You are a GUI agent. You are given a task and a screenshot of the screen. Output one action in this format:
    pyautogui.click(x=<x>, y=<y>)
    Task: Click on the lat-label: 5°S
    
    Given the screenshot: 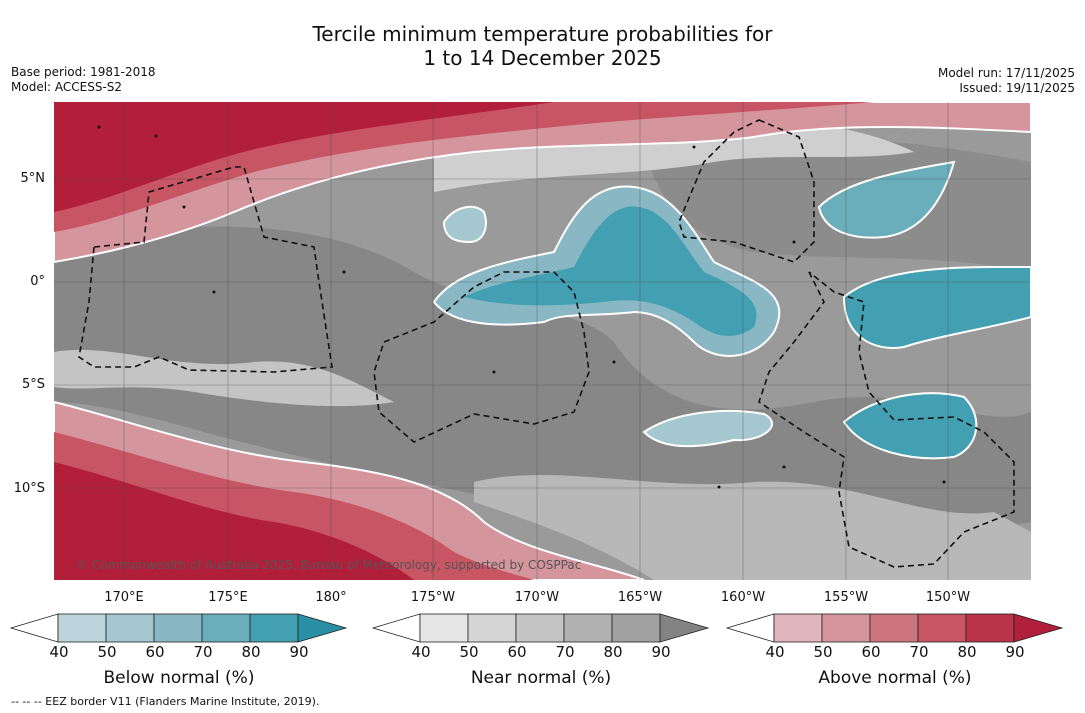 What is the action you would take?
    pyautogui.click(x=33, y=384)
    